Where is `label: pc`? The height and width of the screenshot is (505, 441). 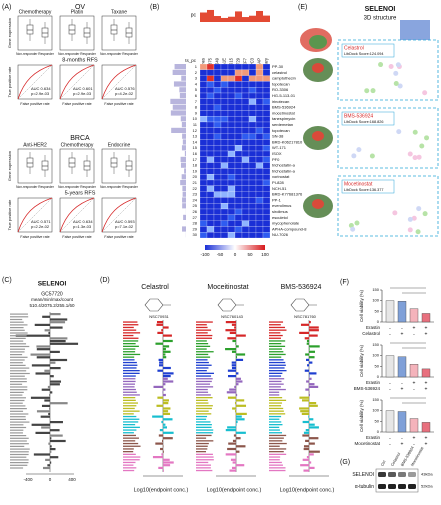 label: pc is located at coordinates (194, 15).